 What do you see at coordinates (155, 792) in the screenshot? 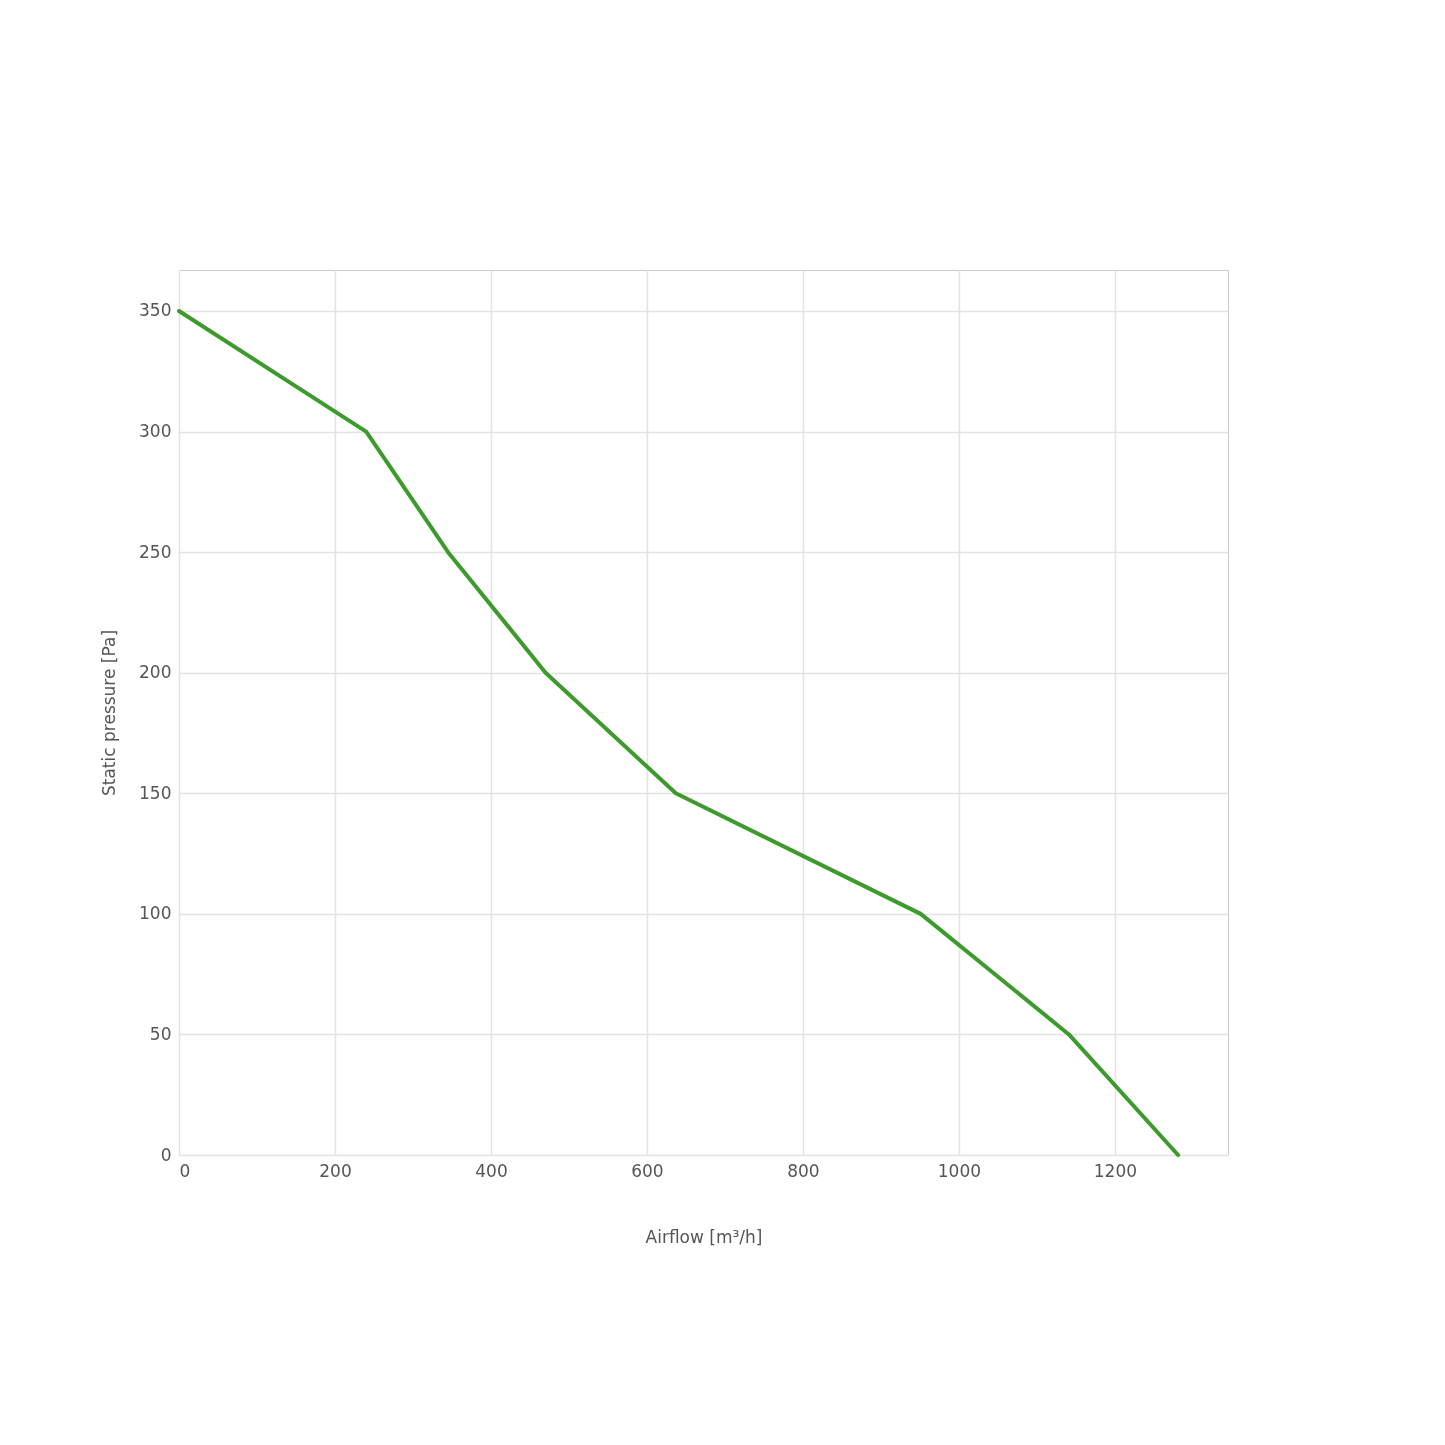
I see `y-tick-label: 150` at bounding box center [155, 792].